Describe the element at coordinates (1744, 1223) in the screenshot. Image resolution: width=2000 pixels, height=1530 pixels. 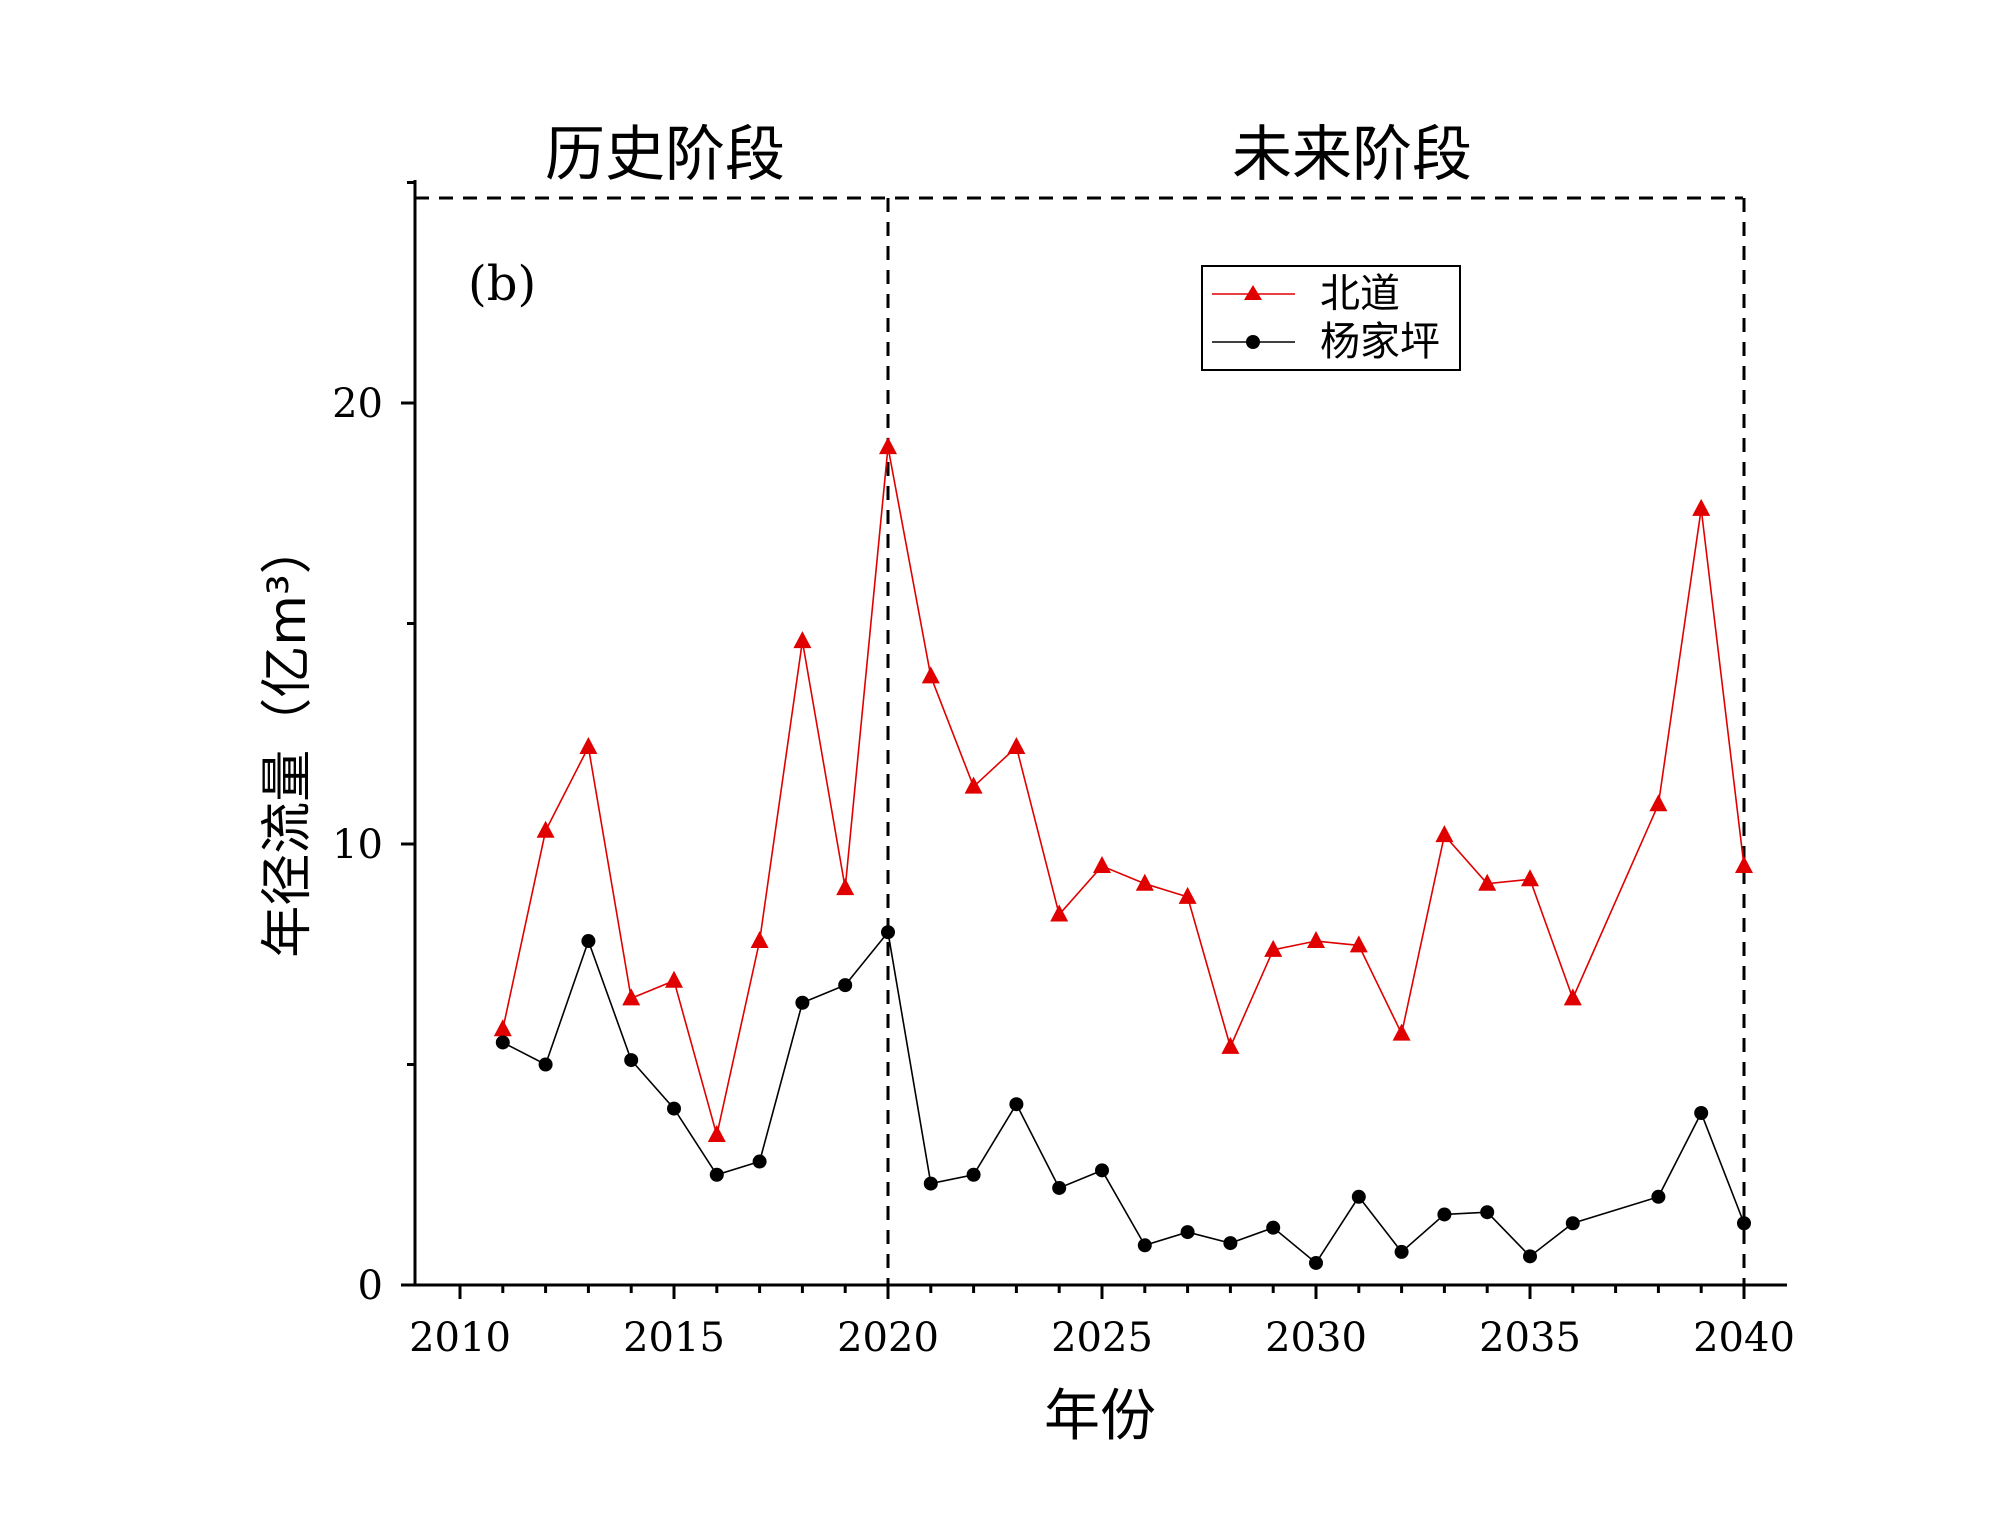
I see `point-yangjiaping-2040` at that location.